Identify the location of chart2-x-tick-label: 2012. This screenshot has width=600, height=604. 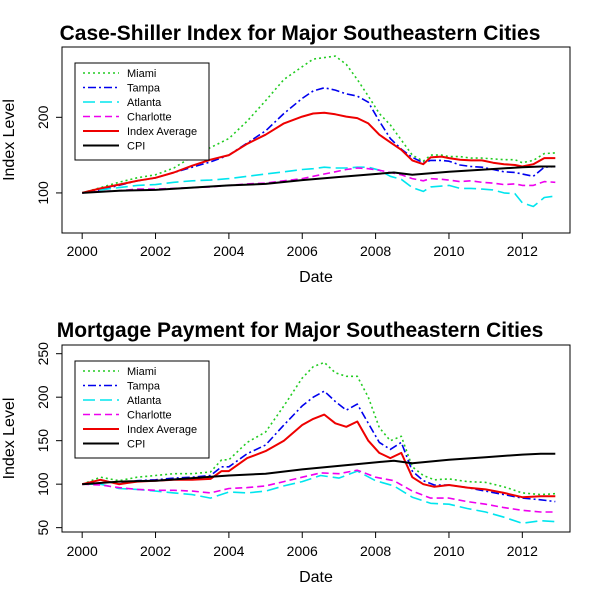
(522, 551).